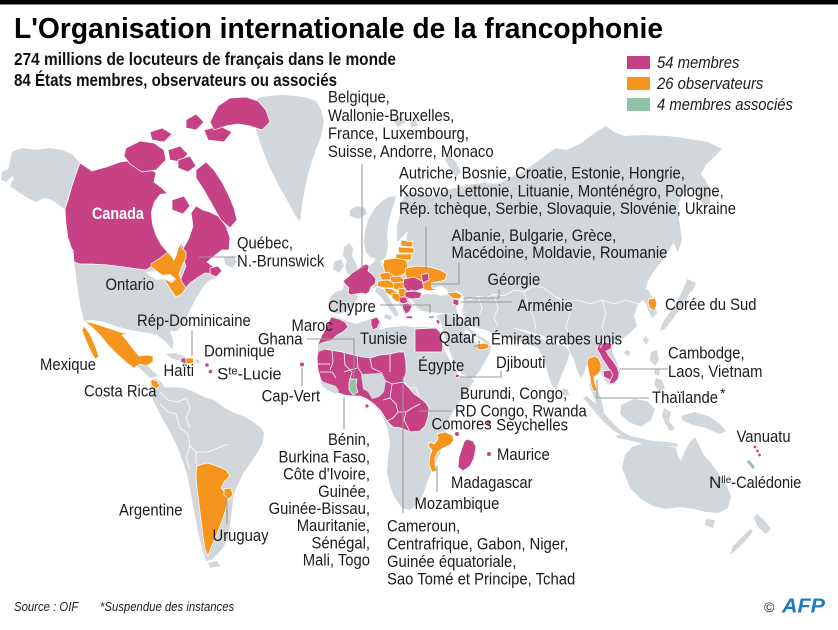  I want to click on svg-text: Djibouti, so click(520, 362).